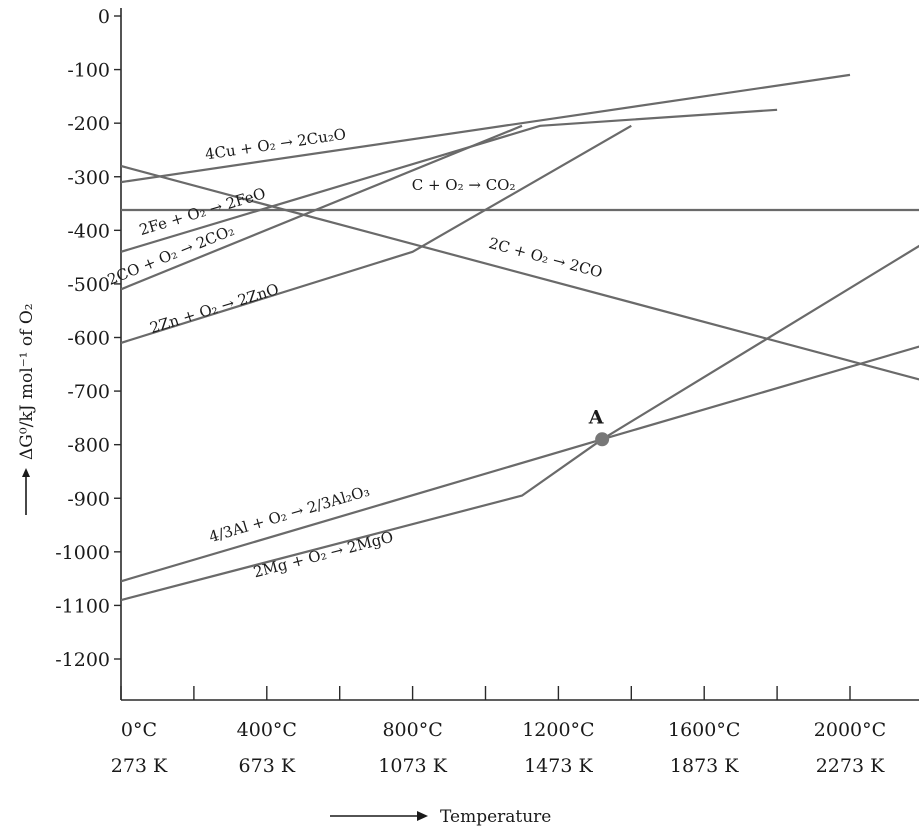 The width and height of the screenshot is (919, 839). What do you see at coordinates (82, 606) in the screenshot?
I see `y-tick-label: -1100` at bounding box center [82, 606].